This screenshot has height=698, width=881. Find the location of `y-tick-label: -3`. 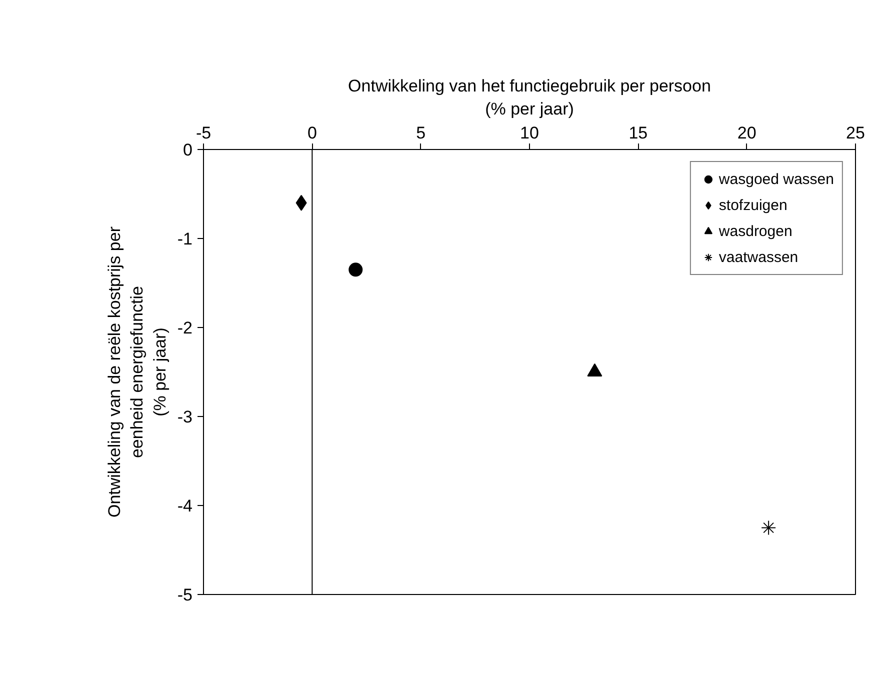

y-tick-label: -3 is located at coordinates (185, 417).